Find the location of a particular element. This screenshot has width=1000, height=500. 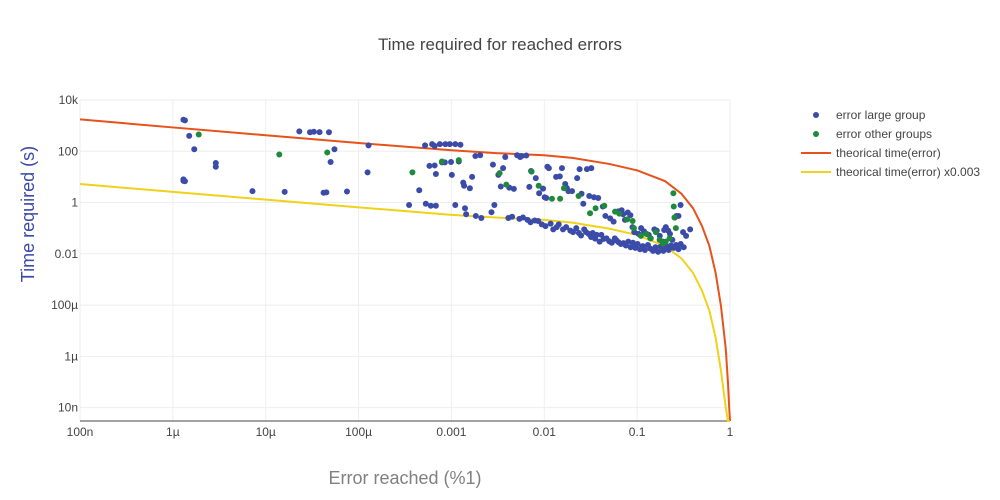

legend-item: error large group is located at coordinates (869, 115).